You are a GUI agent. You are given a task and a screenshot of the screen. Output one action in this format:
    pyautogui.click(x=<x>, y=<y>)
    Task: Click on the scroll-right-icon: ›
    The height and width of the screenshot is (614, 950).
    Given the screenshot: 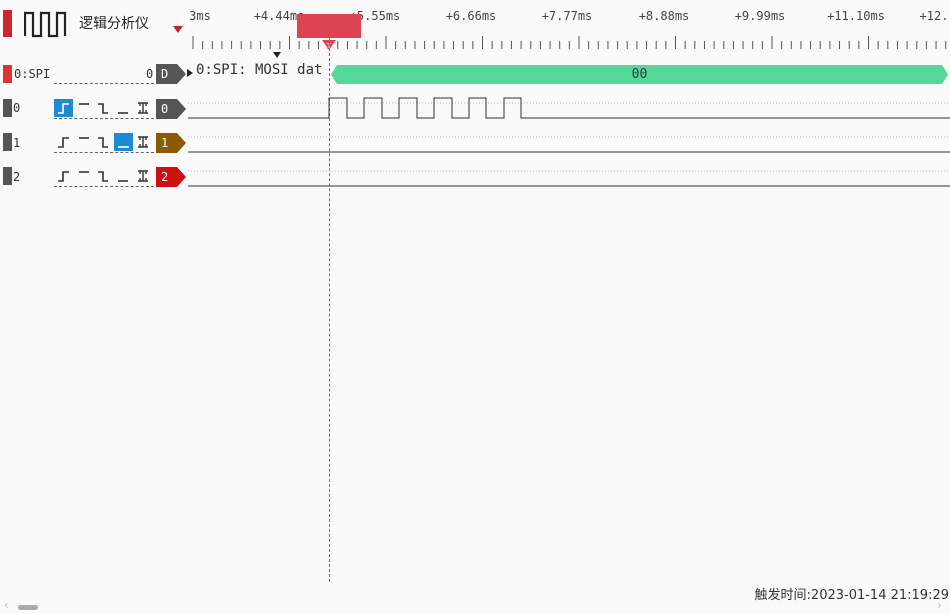 What is the action you would take?
    pyautogui.click(x=939, y=605)
    